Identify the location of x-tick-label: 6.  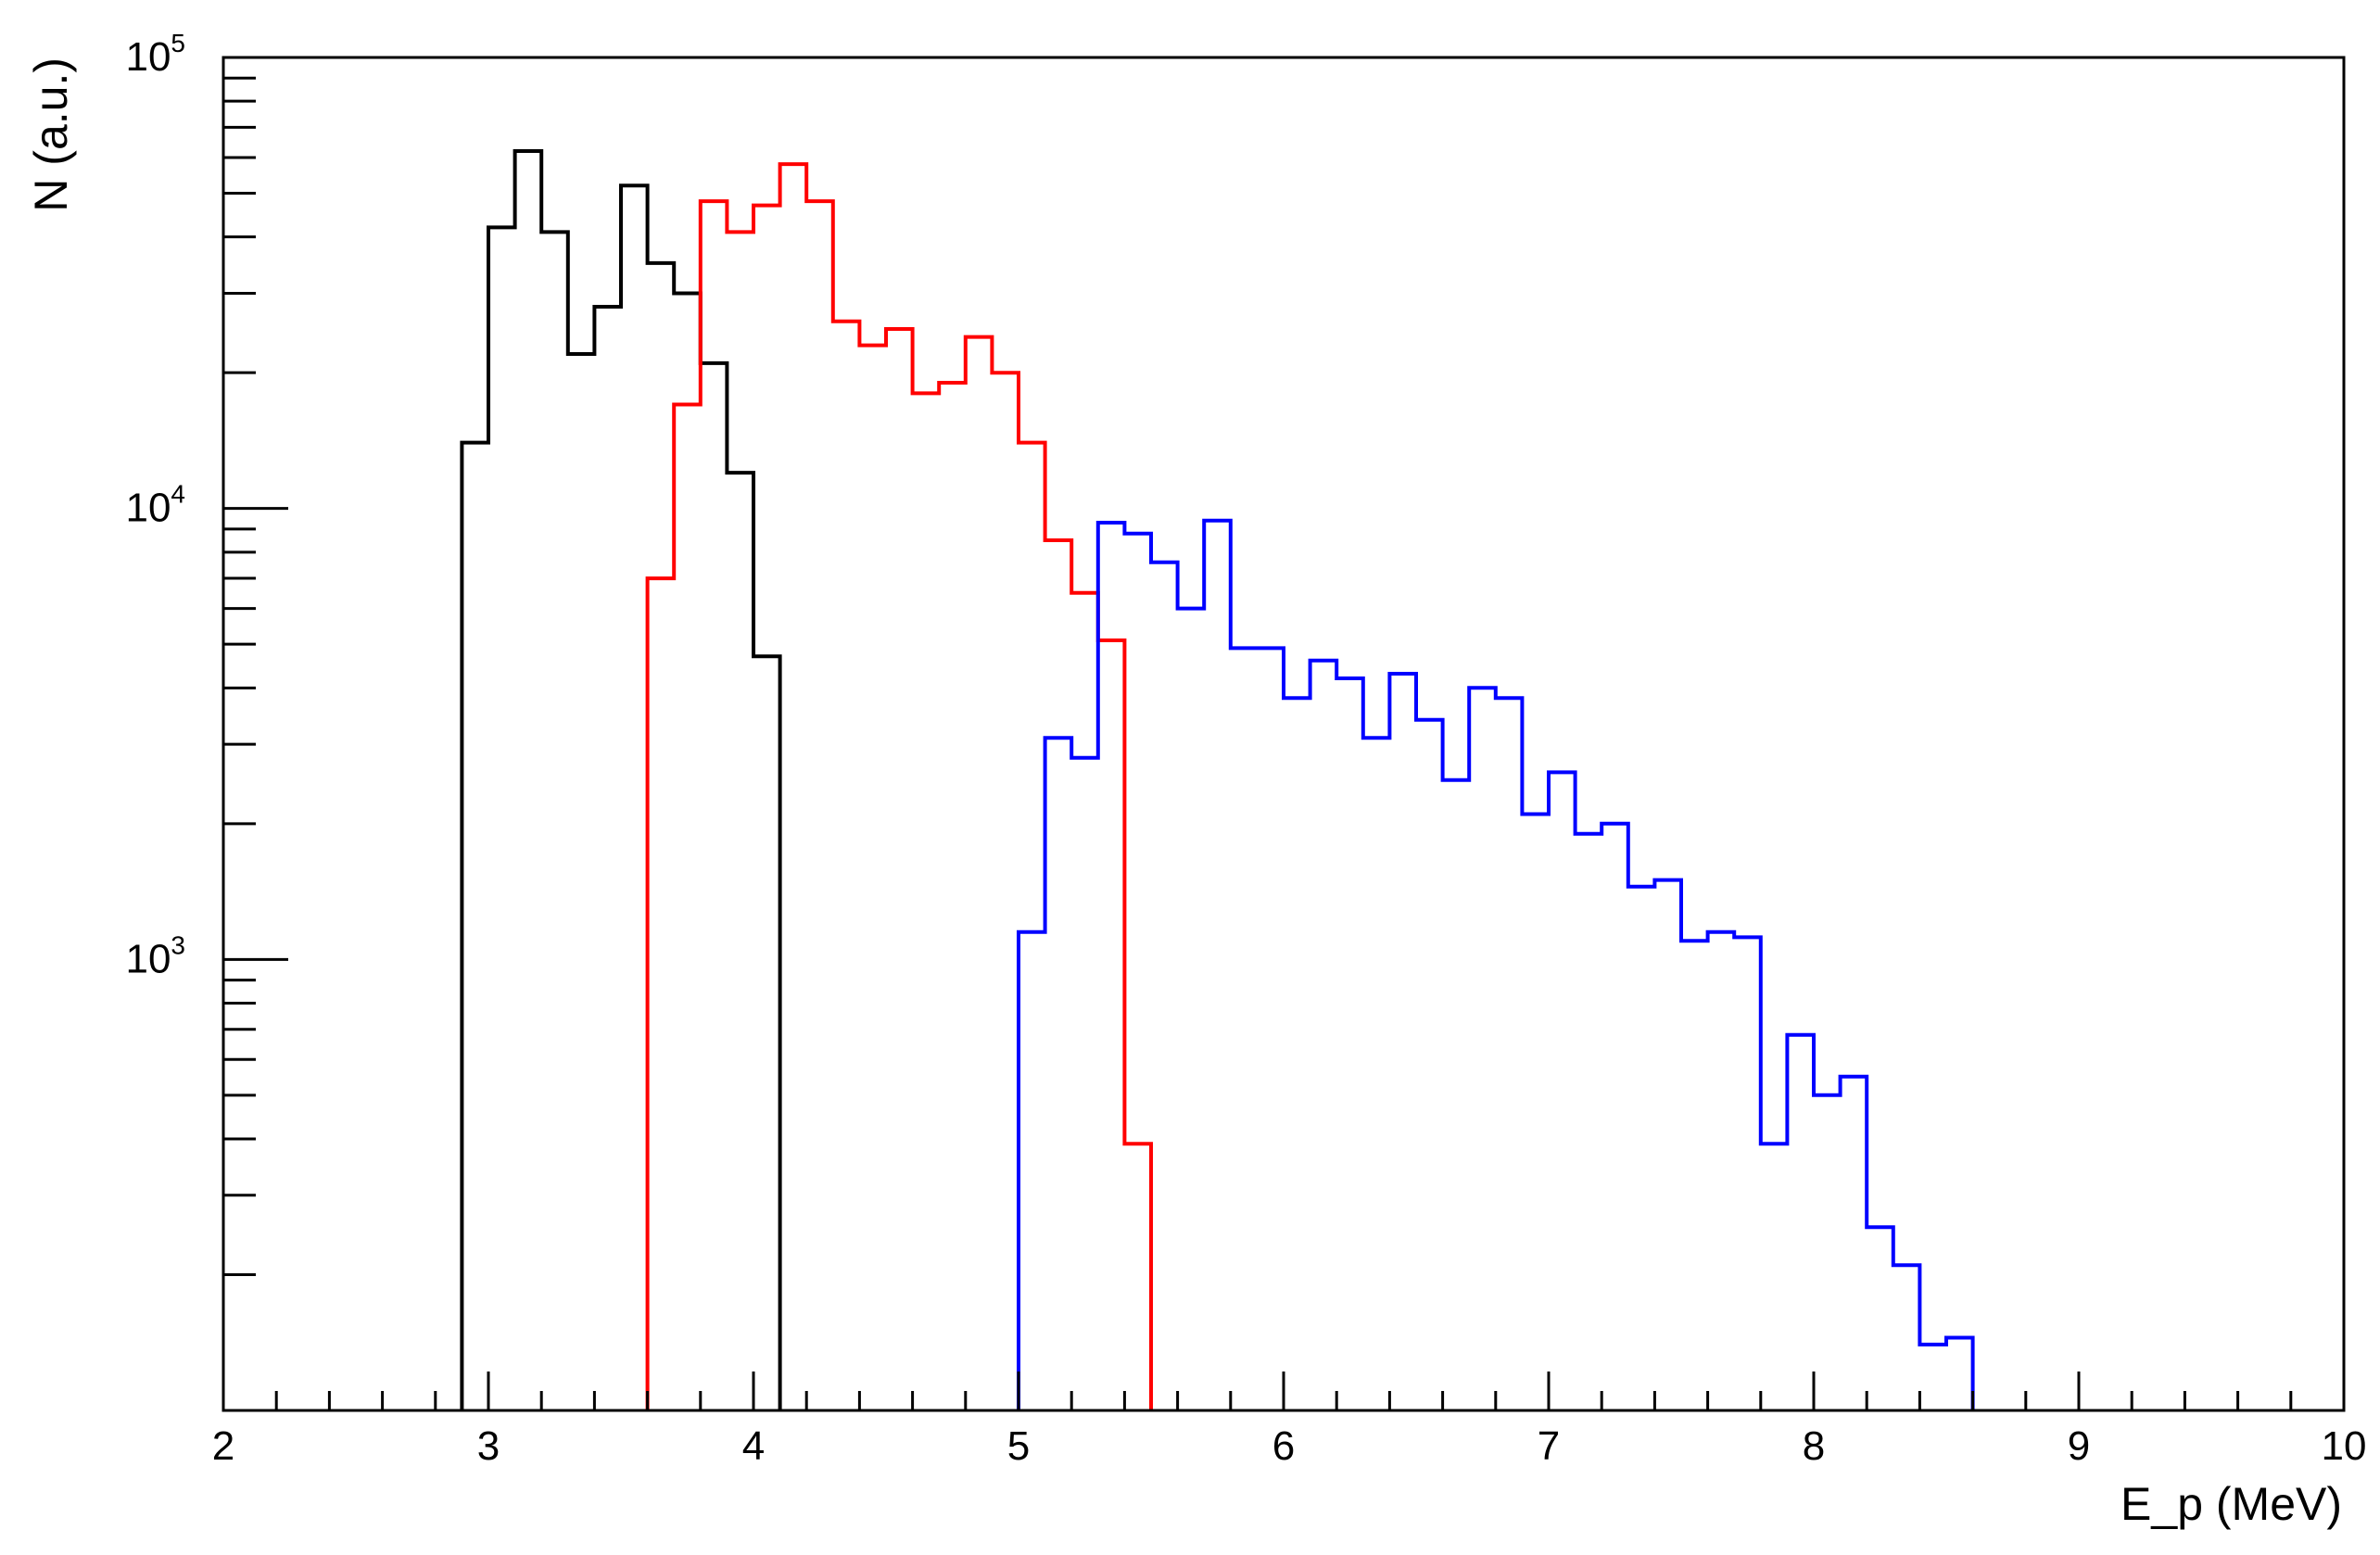
(1283, 1446).